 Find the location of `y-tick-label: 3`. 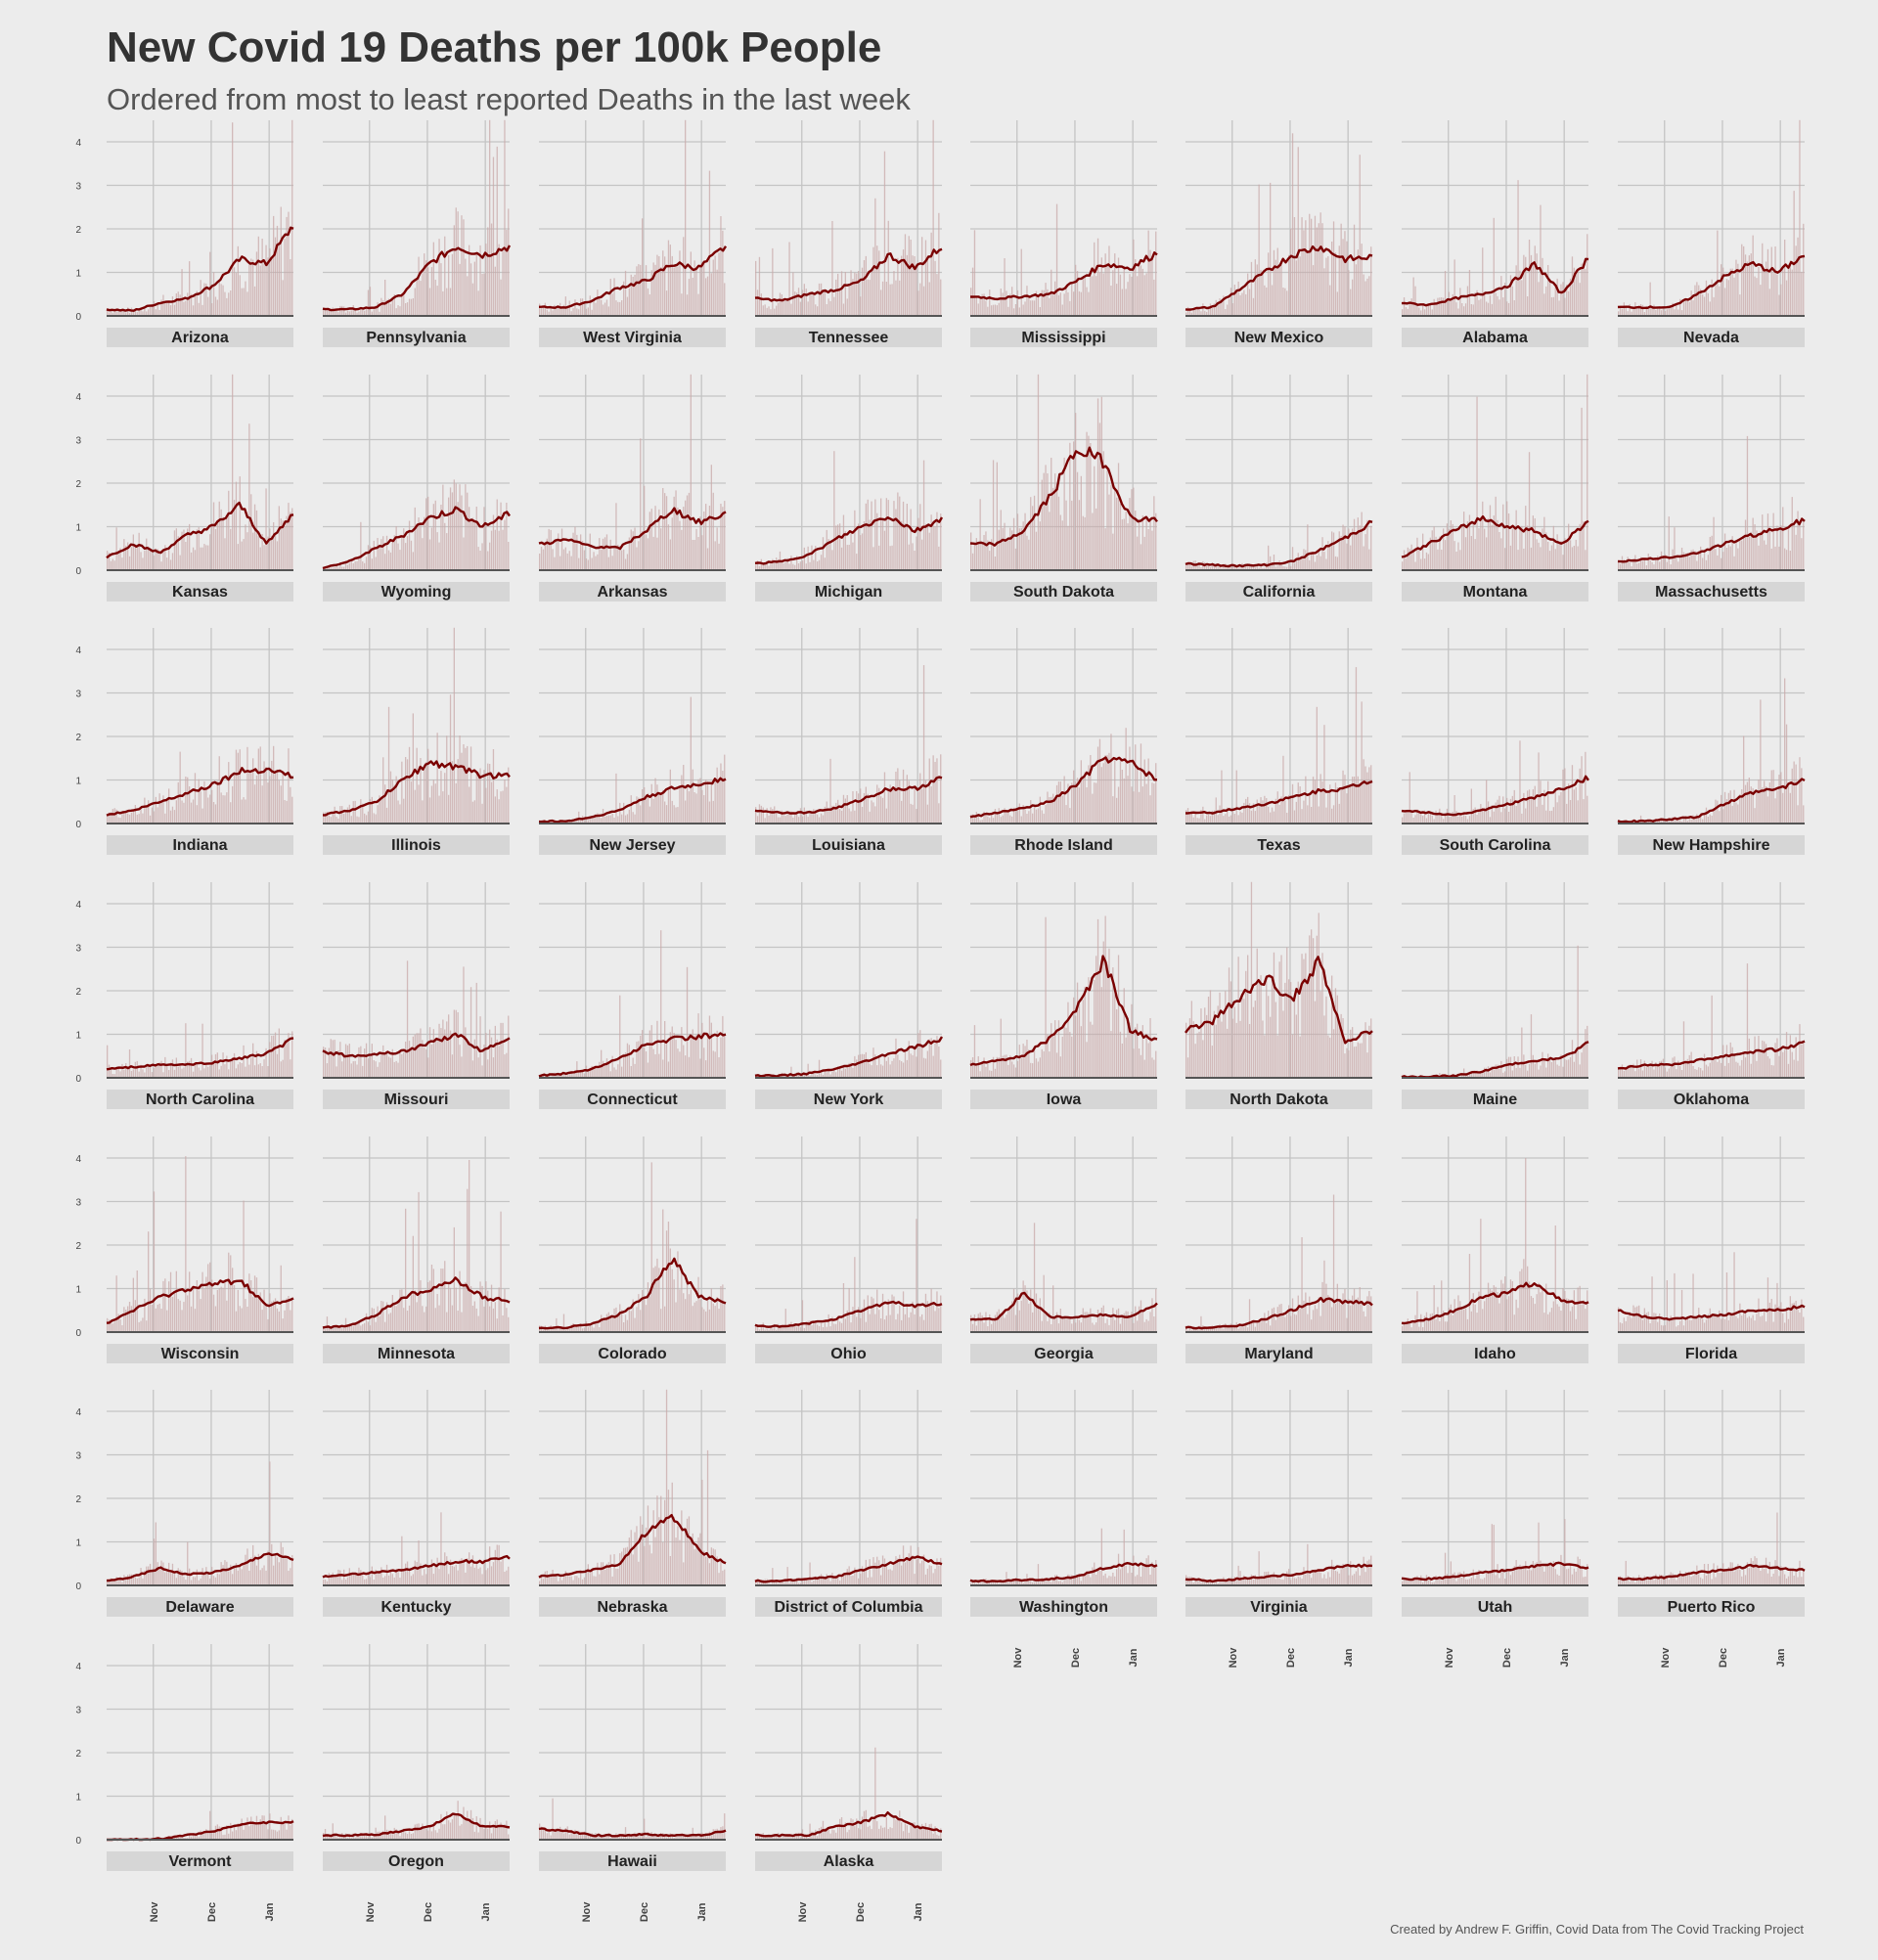

y-tick-label: 3 is located at coordinates (78, 441).